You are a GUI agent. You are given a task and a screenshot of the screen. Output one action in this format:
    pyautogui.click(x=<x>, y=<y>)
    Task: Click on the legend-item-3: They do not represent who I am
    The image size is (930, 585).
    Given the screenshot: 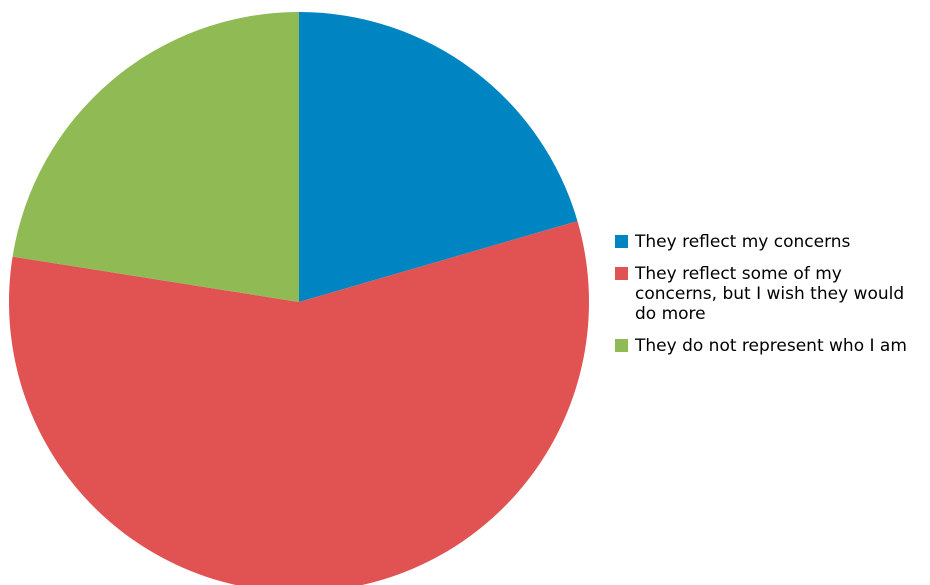 What is the action you would take?
    pyautogui.click(x=770, y=346)
    